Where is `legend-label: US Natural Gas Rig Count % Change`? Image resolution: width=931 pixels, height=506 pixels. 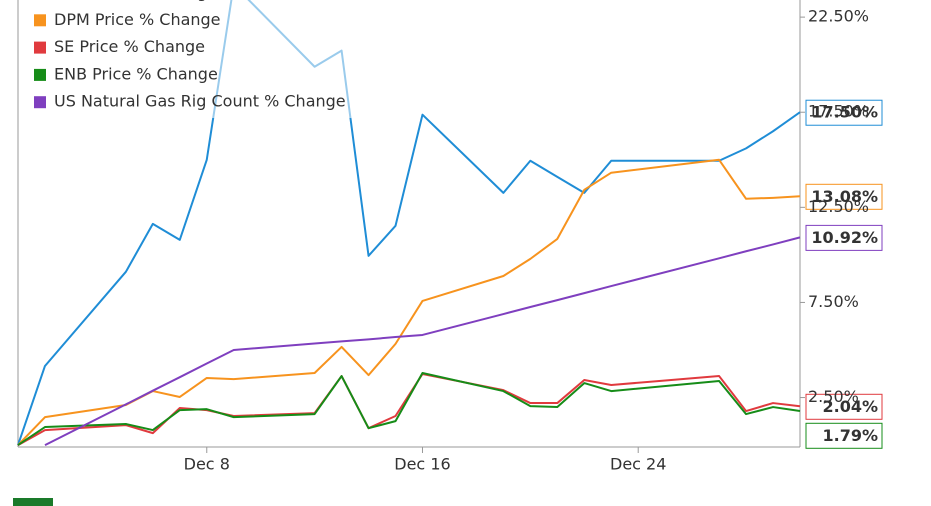 legend-label: US Natural Gas Rig Count % Change is located at coordinates (200, 101).